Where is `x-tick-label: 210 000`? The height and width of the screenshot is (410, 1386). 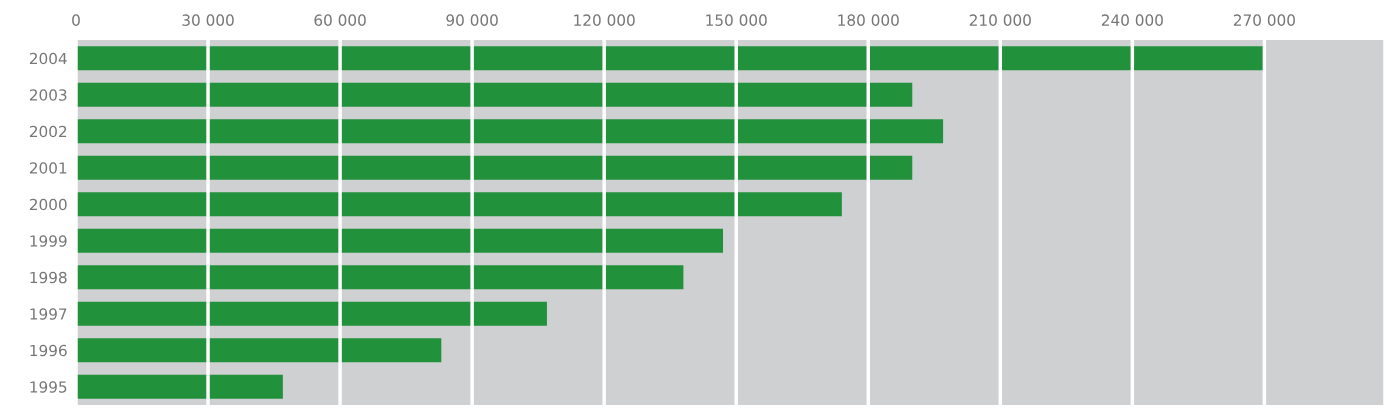
x-tick-label: 210 000 is located at coordinates (1000, 20).